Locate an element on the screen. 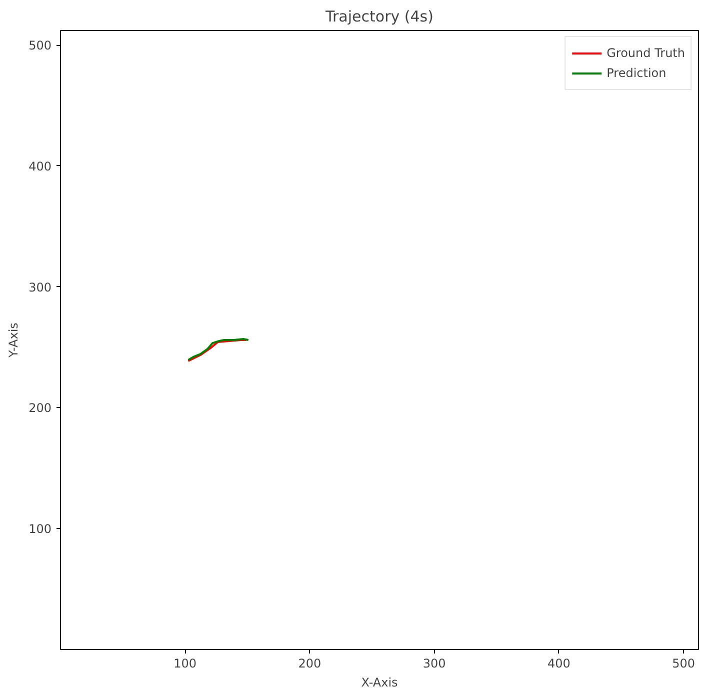 The width and height of the screenshot is (704, 692). x-tick-label: 400 is located at coordinates (558, 663).